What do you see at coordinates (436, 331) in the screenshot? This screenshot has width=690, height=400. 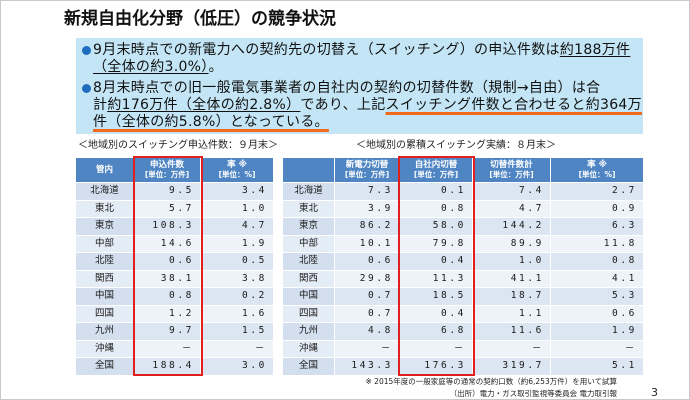 I see `value-cell: 6.8` at bounding box center [436, 331].